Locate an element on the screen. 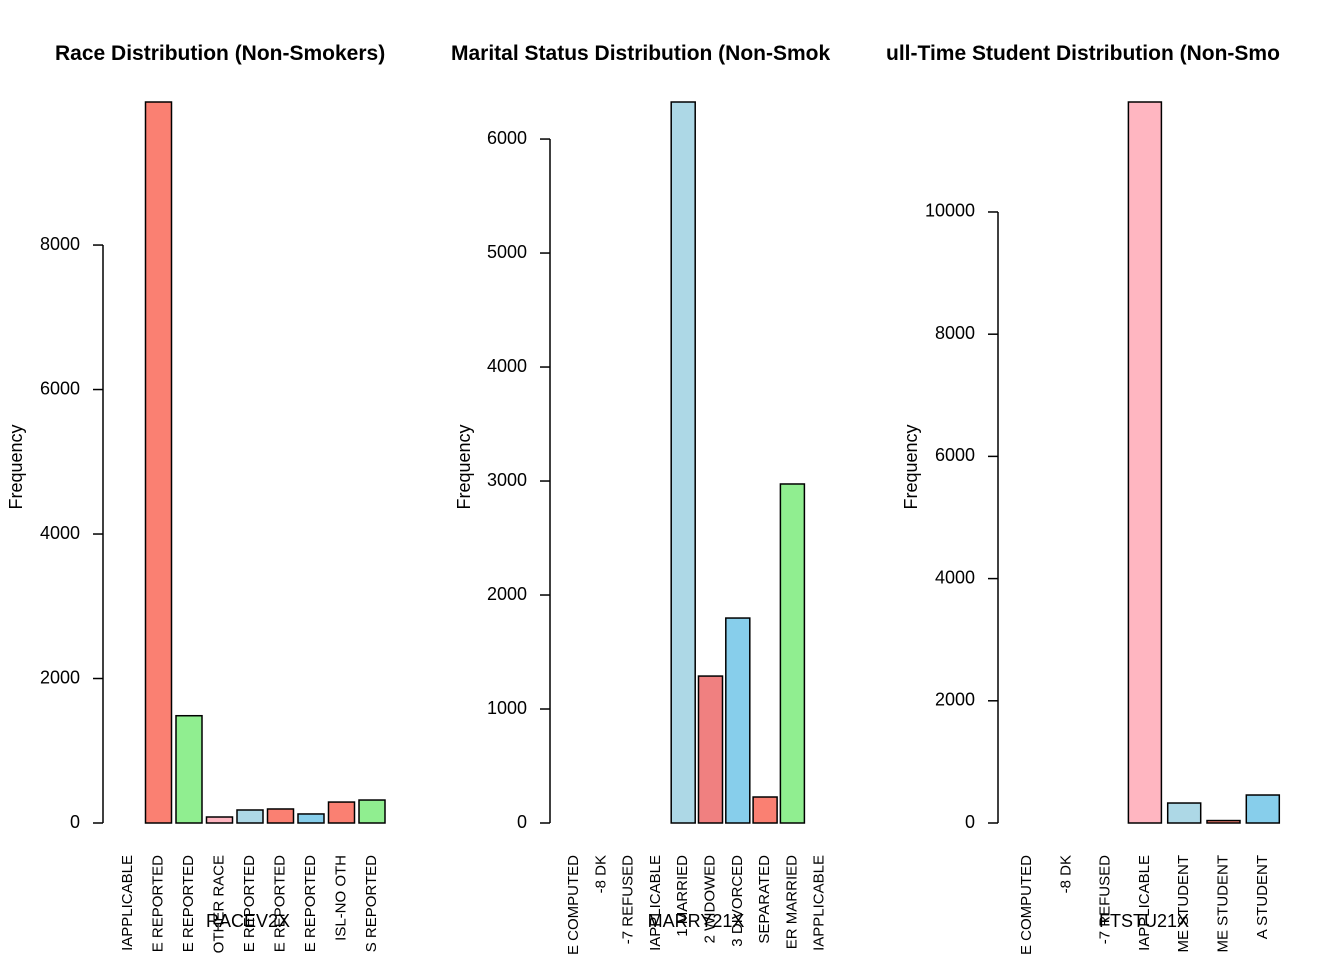 This screenshot has width=1344, height=960. chart-title: ull-Time Student Distribution (Non-Smo is located at coordinates (1083, 53).